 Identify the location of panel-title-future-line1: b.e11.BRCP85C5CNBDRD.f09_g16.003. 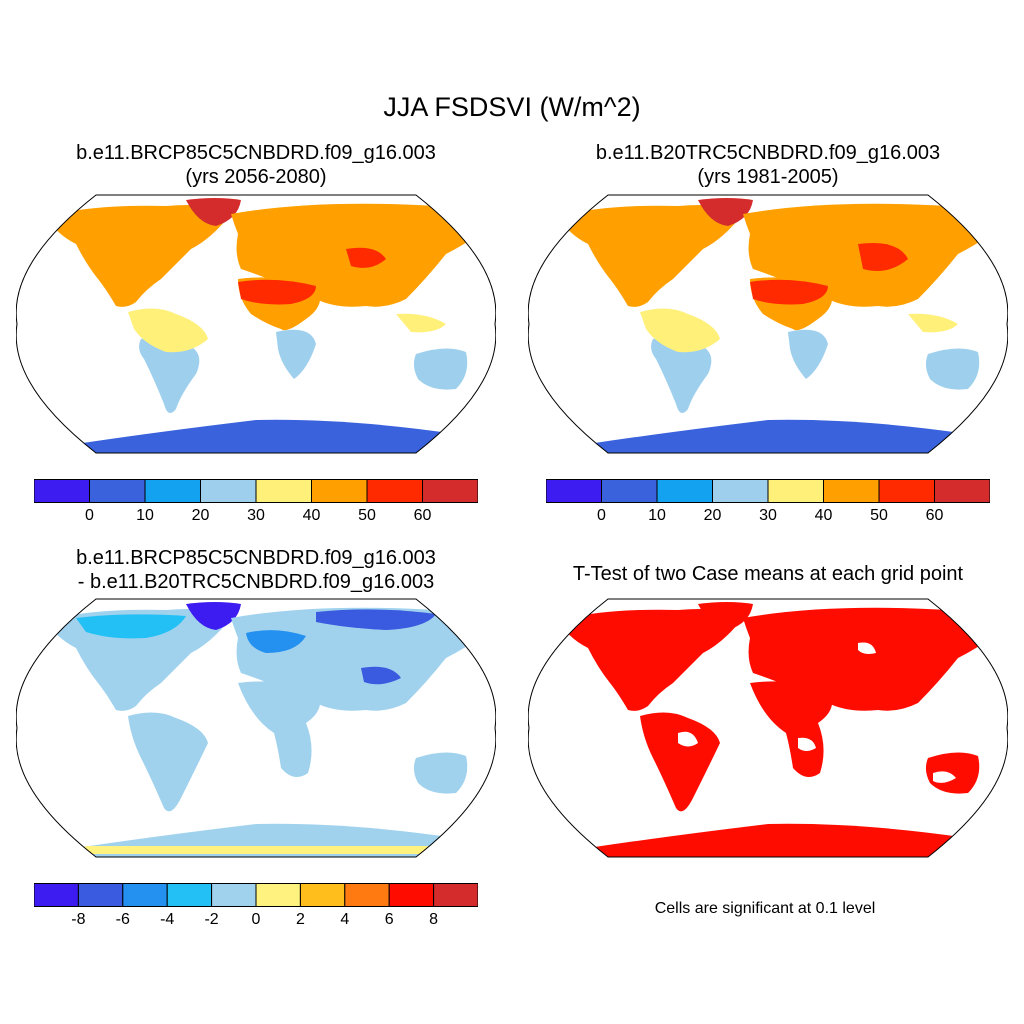
(256, 153).